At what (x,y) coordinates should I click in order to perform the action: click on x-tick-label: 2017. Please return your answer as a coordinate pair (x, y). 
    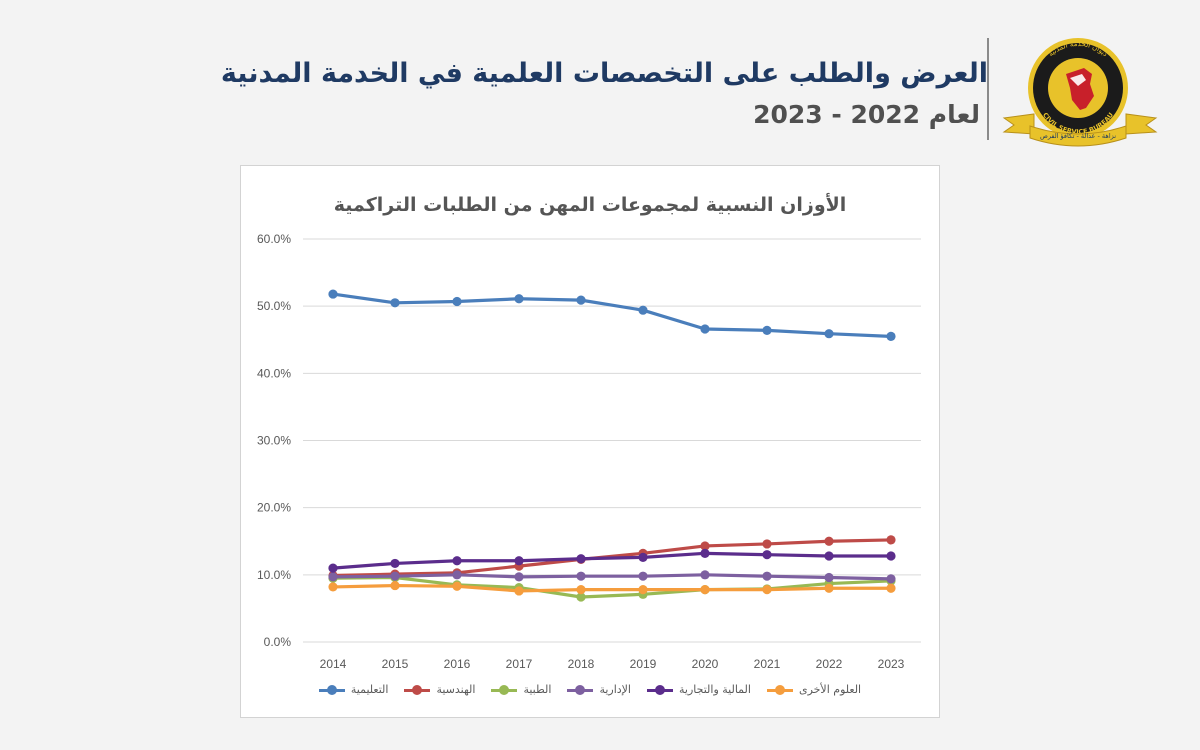
    Looking at the image, I should click on (519, 664).